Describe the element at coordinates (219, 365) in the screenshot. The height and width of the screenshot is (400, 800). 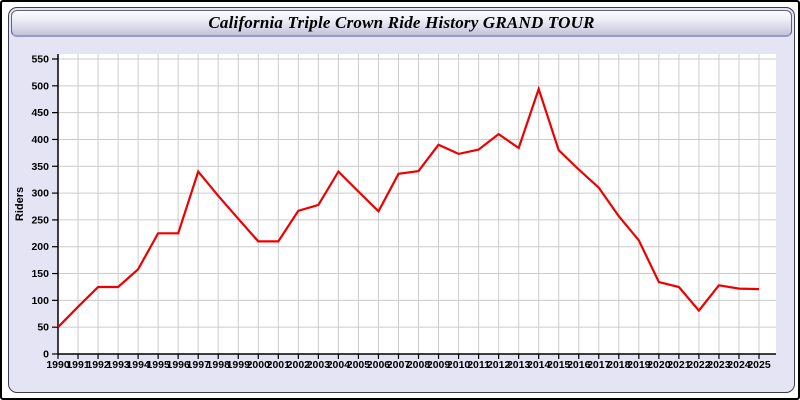
I see `x-tick-label: 1998` at that location.